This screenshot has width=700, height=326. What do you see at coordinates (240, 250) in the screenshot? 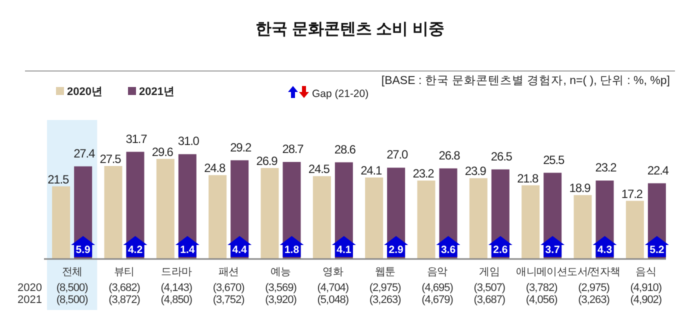
I see `annotation: 4.4` at bounding box center [240, 250].